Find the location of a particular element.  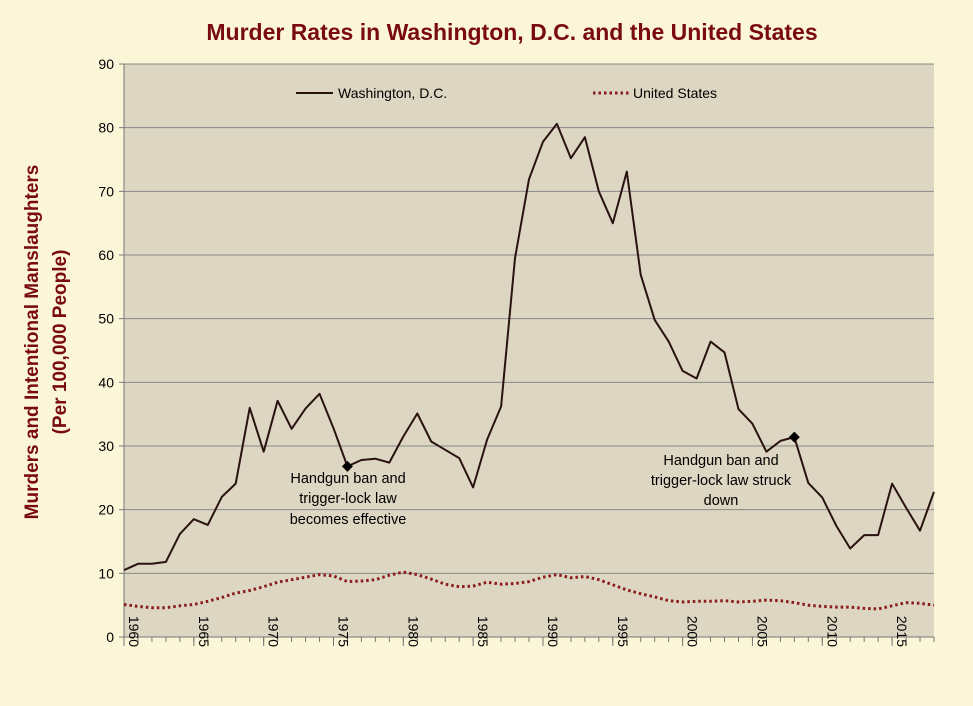

y-axis-ticks: 0 10 20 30 40 50 60 70 80 90 is located at coordinates (111, 350).